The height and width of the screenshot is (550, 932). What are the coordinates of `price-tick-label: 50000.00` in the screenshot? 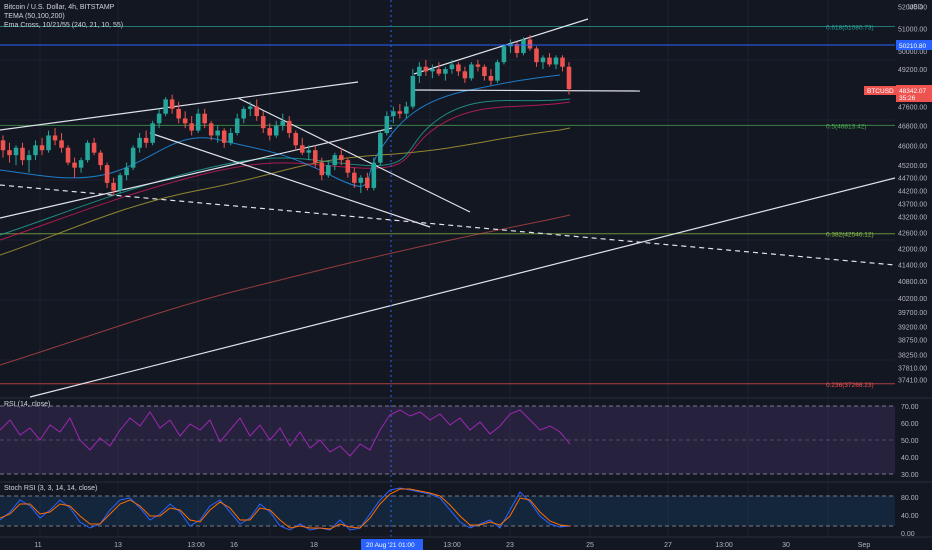 It's located at (912, 52).